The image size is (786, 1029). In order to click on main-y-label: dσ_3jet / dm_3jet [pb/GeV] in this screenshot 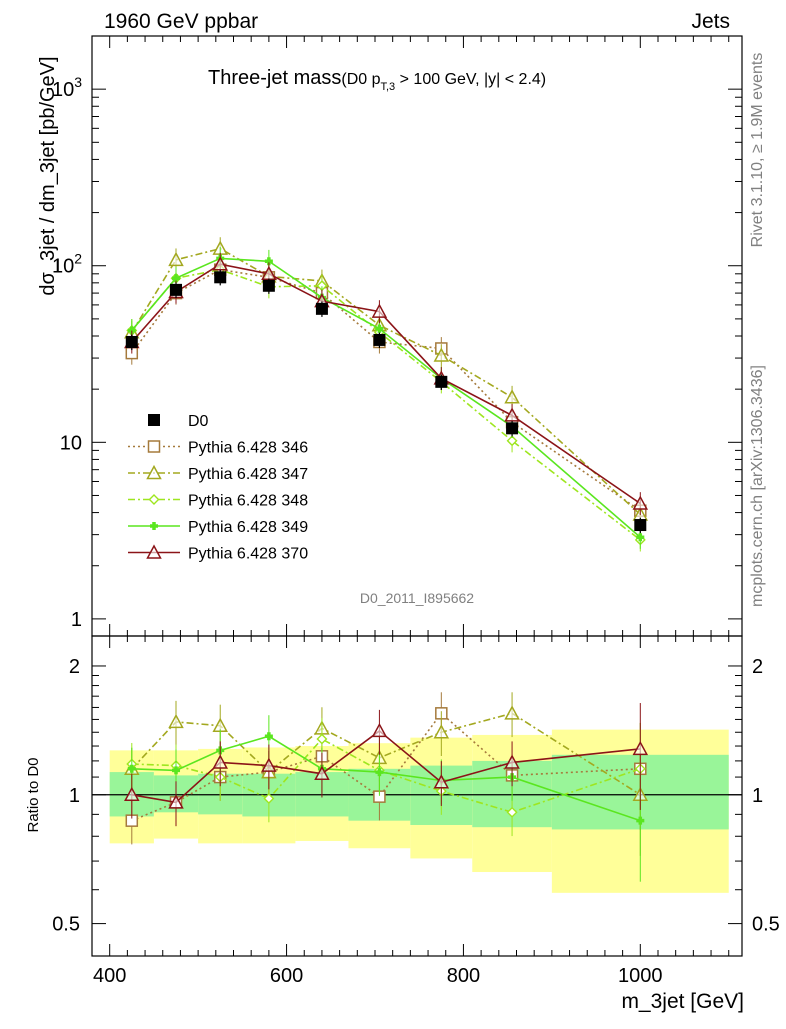, I will do `click(48, 175)`.